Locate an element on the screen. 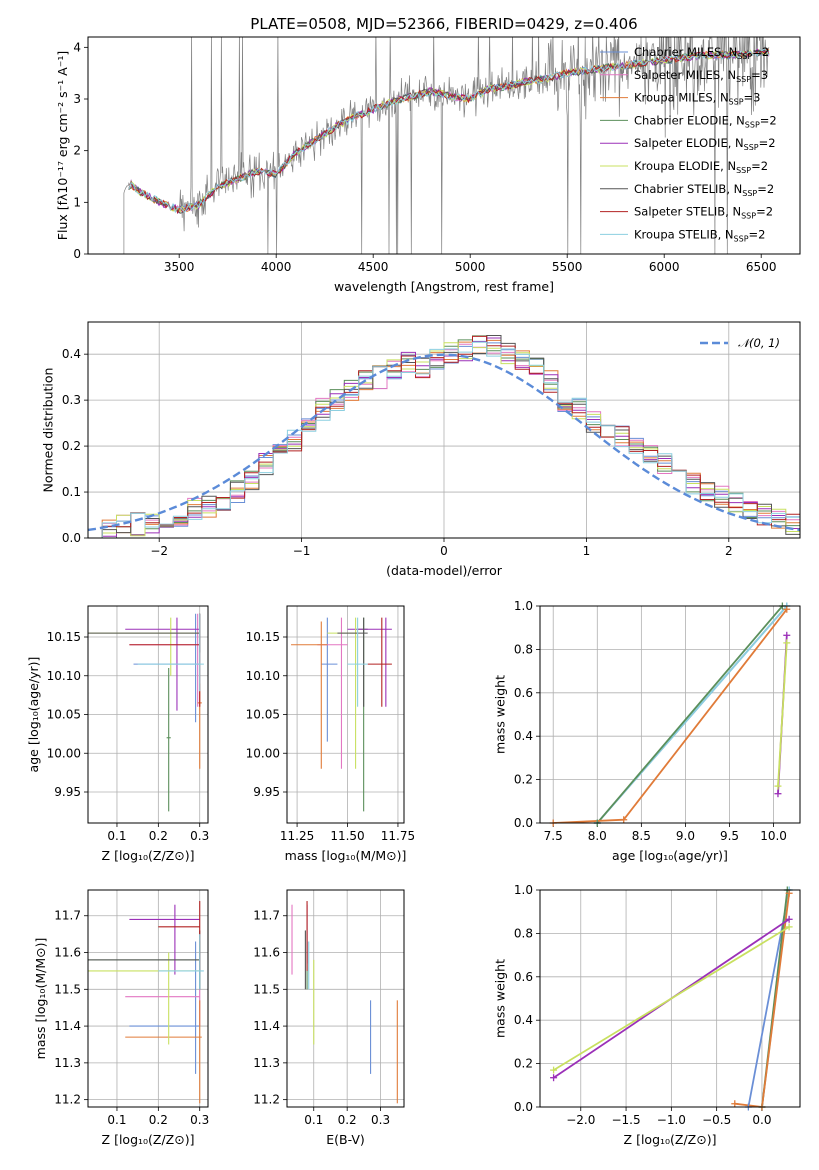 This screenshot has height=1170, width=819. age-vs-z-xtick-label: 0.2 is located at coordinates (158, 836).